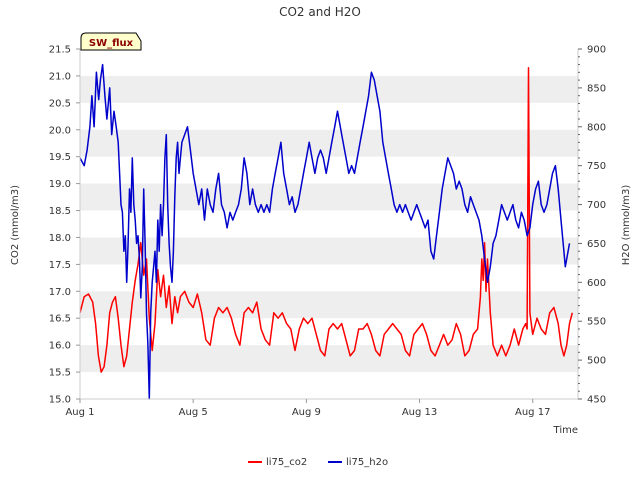 The width and height of the screenshot is (640, 480). What do you see at coordinates (596, 244) in the screenshot?
I see `right-tick-label: 650` at bounding box center [596, 244].